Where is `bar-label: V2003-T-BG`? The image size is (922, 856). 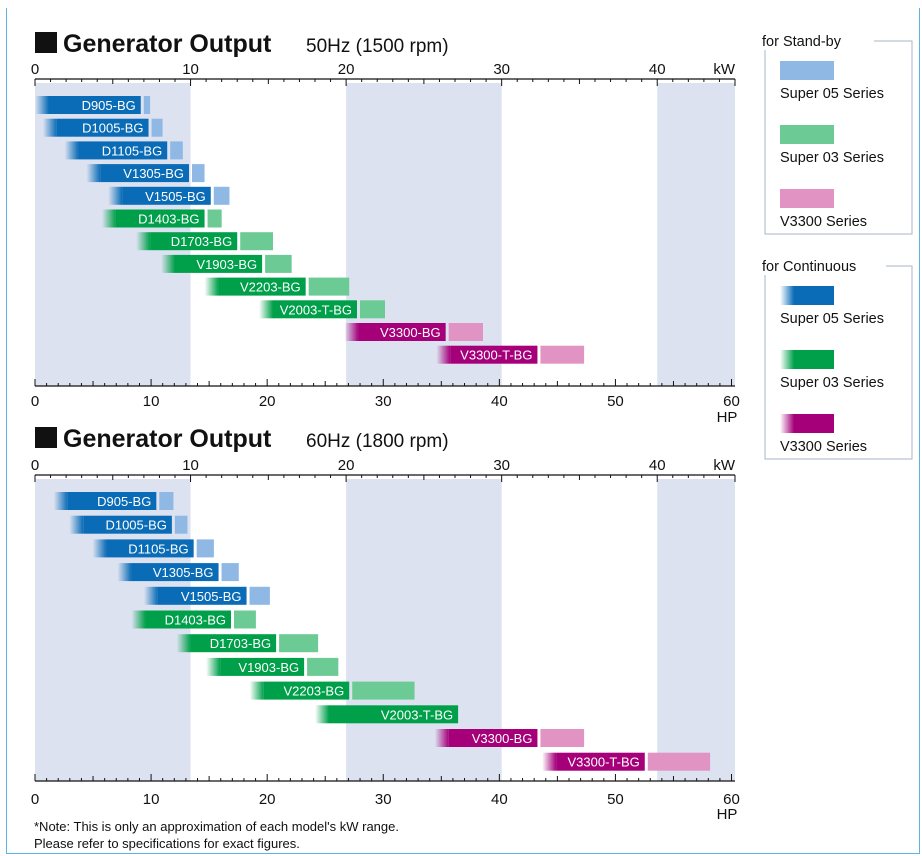
bar-label: V2003-T-BG is located at coordinates (417, 714).